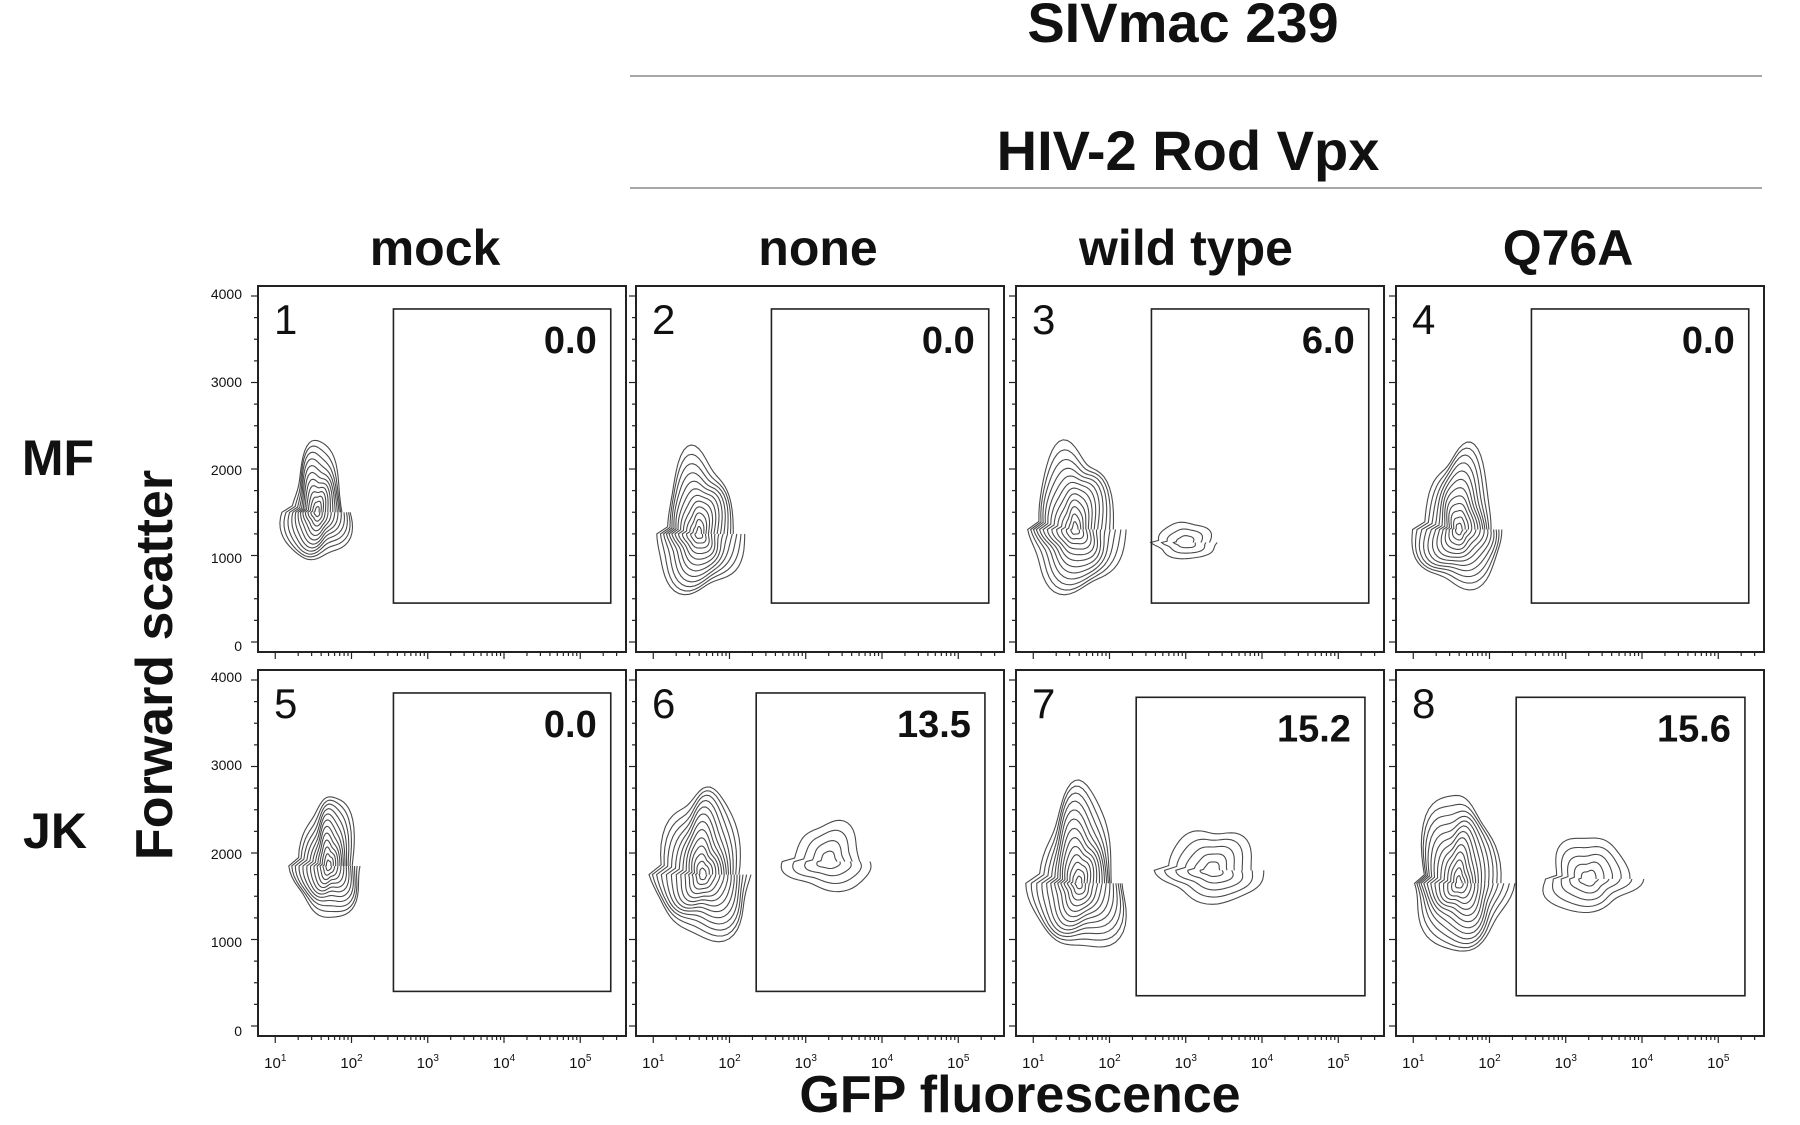 The height and width of the screenshot is (1125, 1800). Describe the element at coordinates (663, 703) in the screenshot. I see `panel-number: 6` at that location.